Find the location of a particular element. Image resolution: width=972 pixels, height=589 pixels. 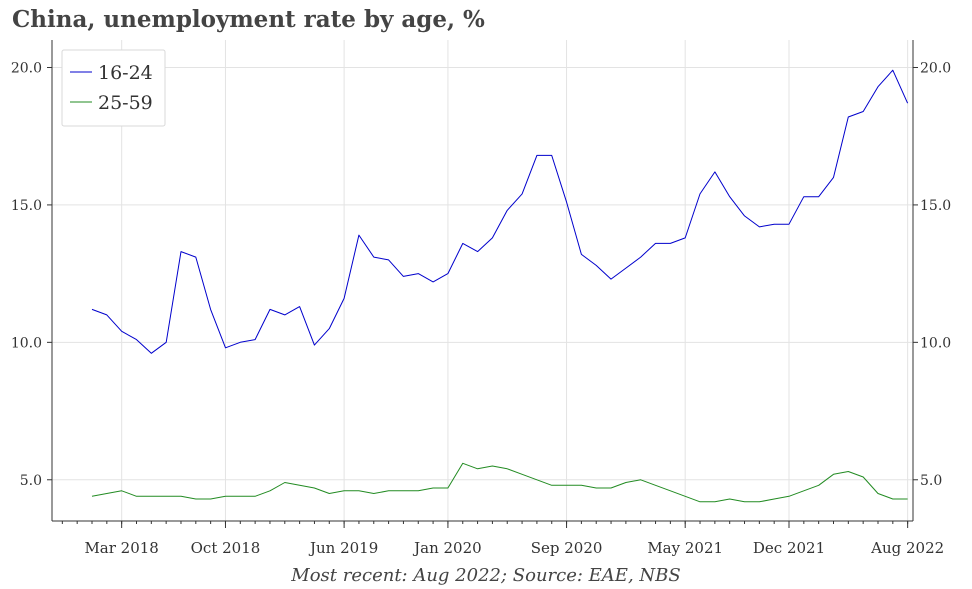

legend-box is located at coordinates (113, 88).